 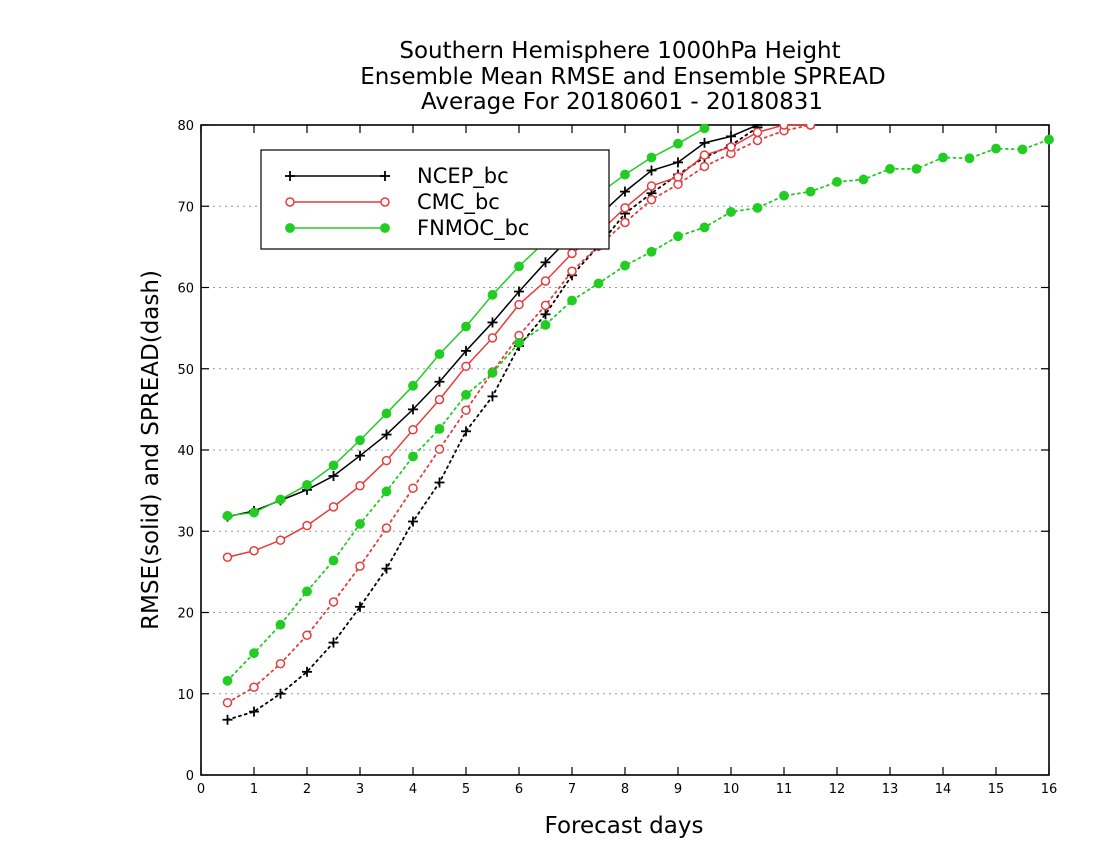 What do you see at coordinates (307, 789) in the screenshot?
I see `x-tick-label: 2` at bounding box center [307, 789].